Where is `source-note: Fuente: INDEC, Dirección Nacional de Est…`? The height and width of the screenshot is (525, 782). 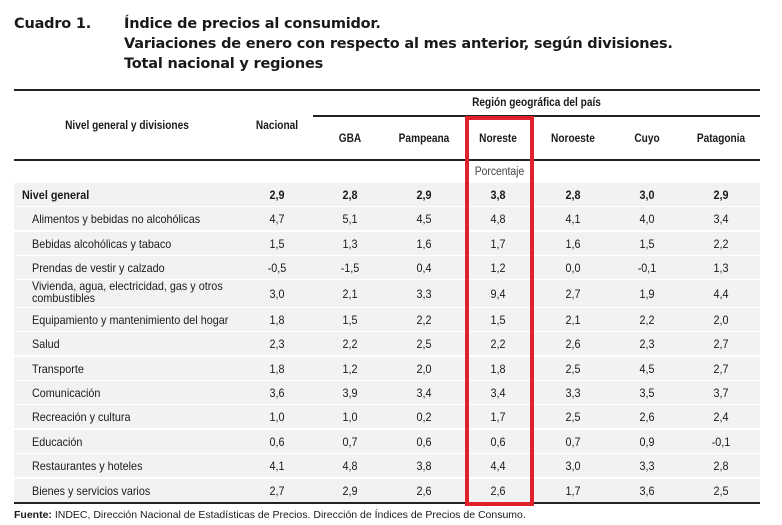 source-note: Fuente: INDEC, Dirección Nacional de Est… is located at coordinates (270, 515).